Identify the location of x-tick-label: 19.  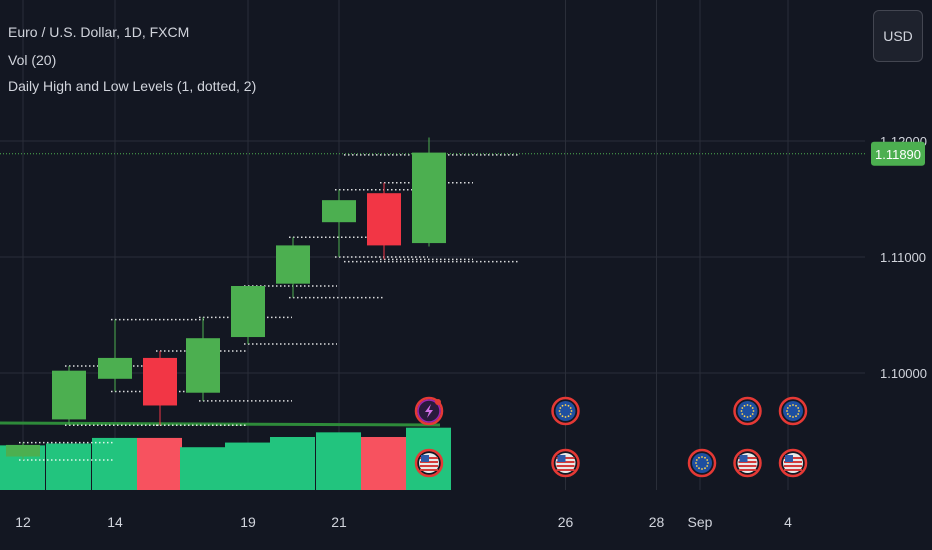
(248, 522).